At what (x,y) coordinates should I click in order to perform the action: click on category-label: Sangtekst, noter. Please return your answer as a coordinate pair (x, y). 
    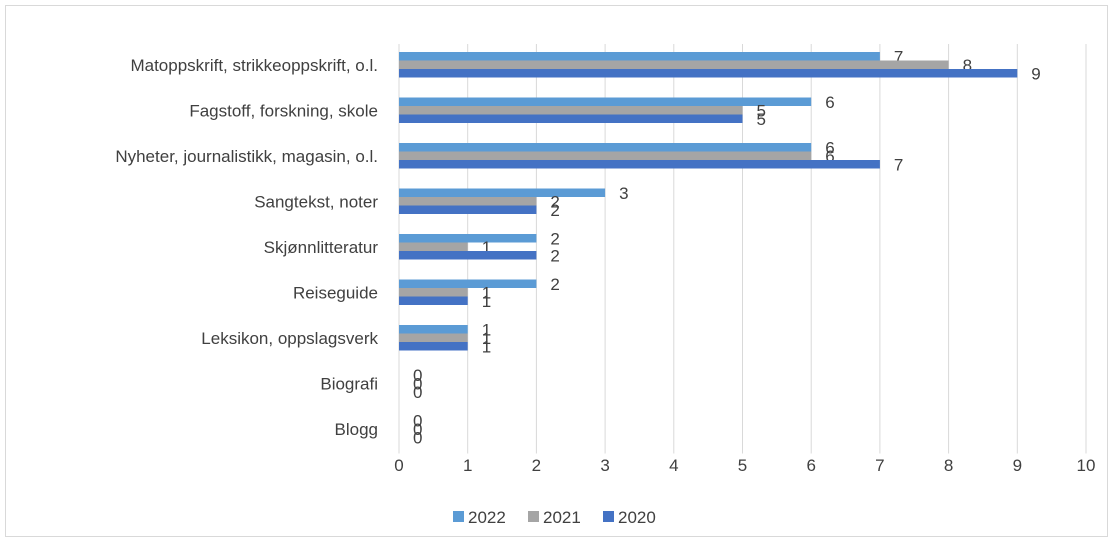
    Looking at the image, I should click on (316, 201).